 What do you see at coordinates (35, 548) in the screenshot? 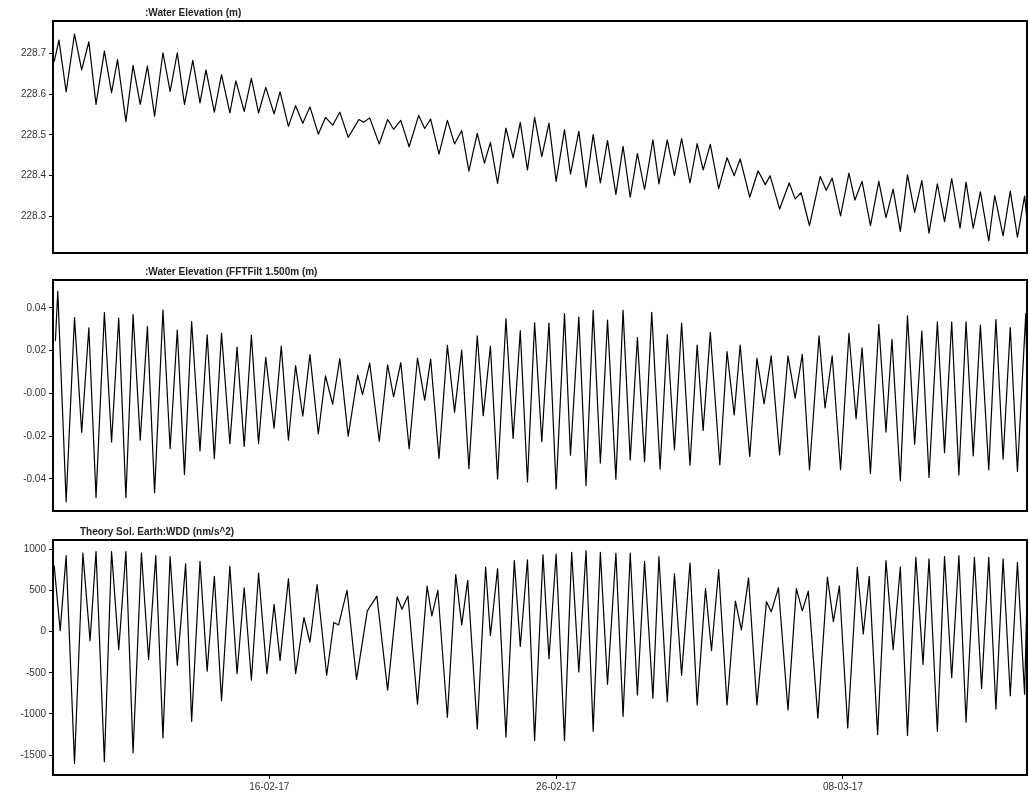
I see `y-tick-label: 1000` at bounding box center [35, 548].